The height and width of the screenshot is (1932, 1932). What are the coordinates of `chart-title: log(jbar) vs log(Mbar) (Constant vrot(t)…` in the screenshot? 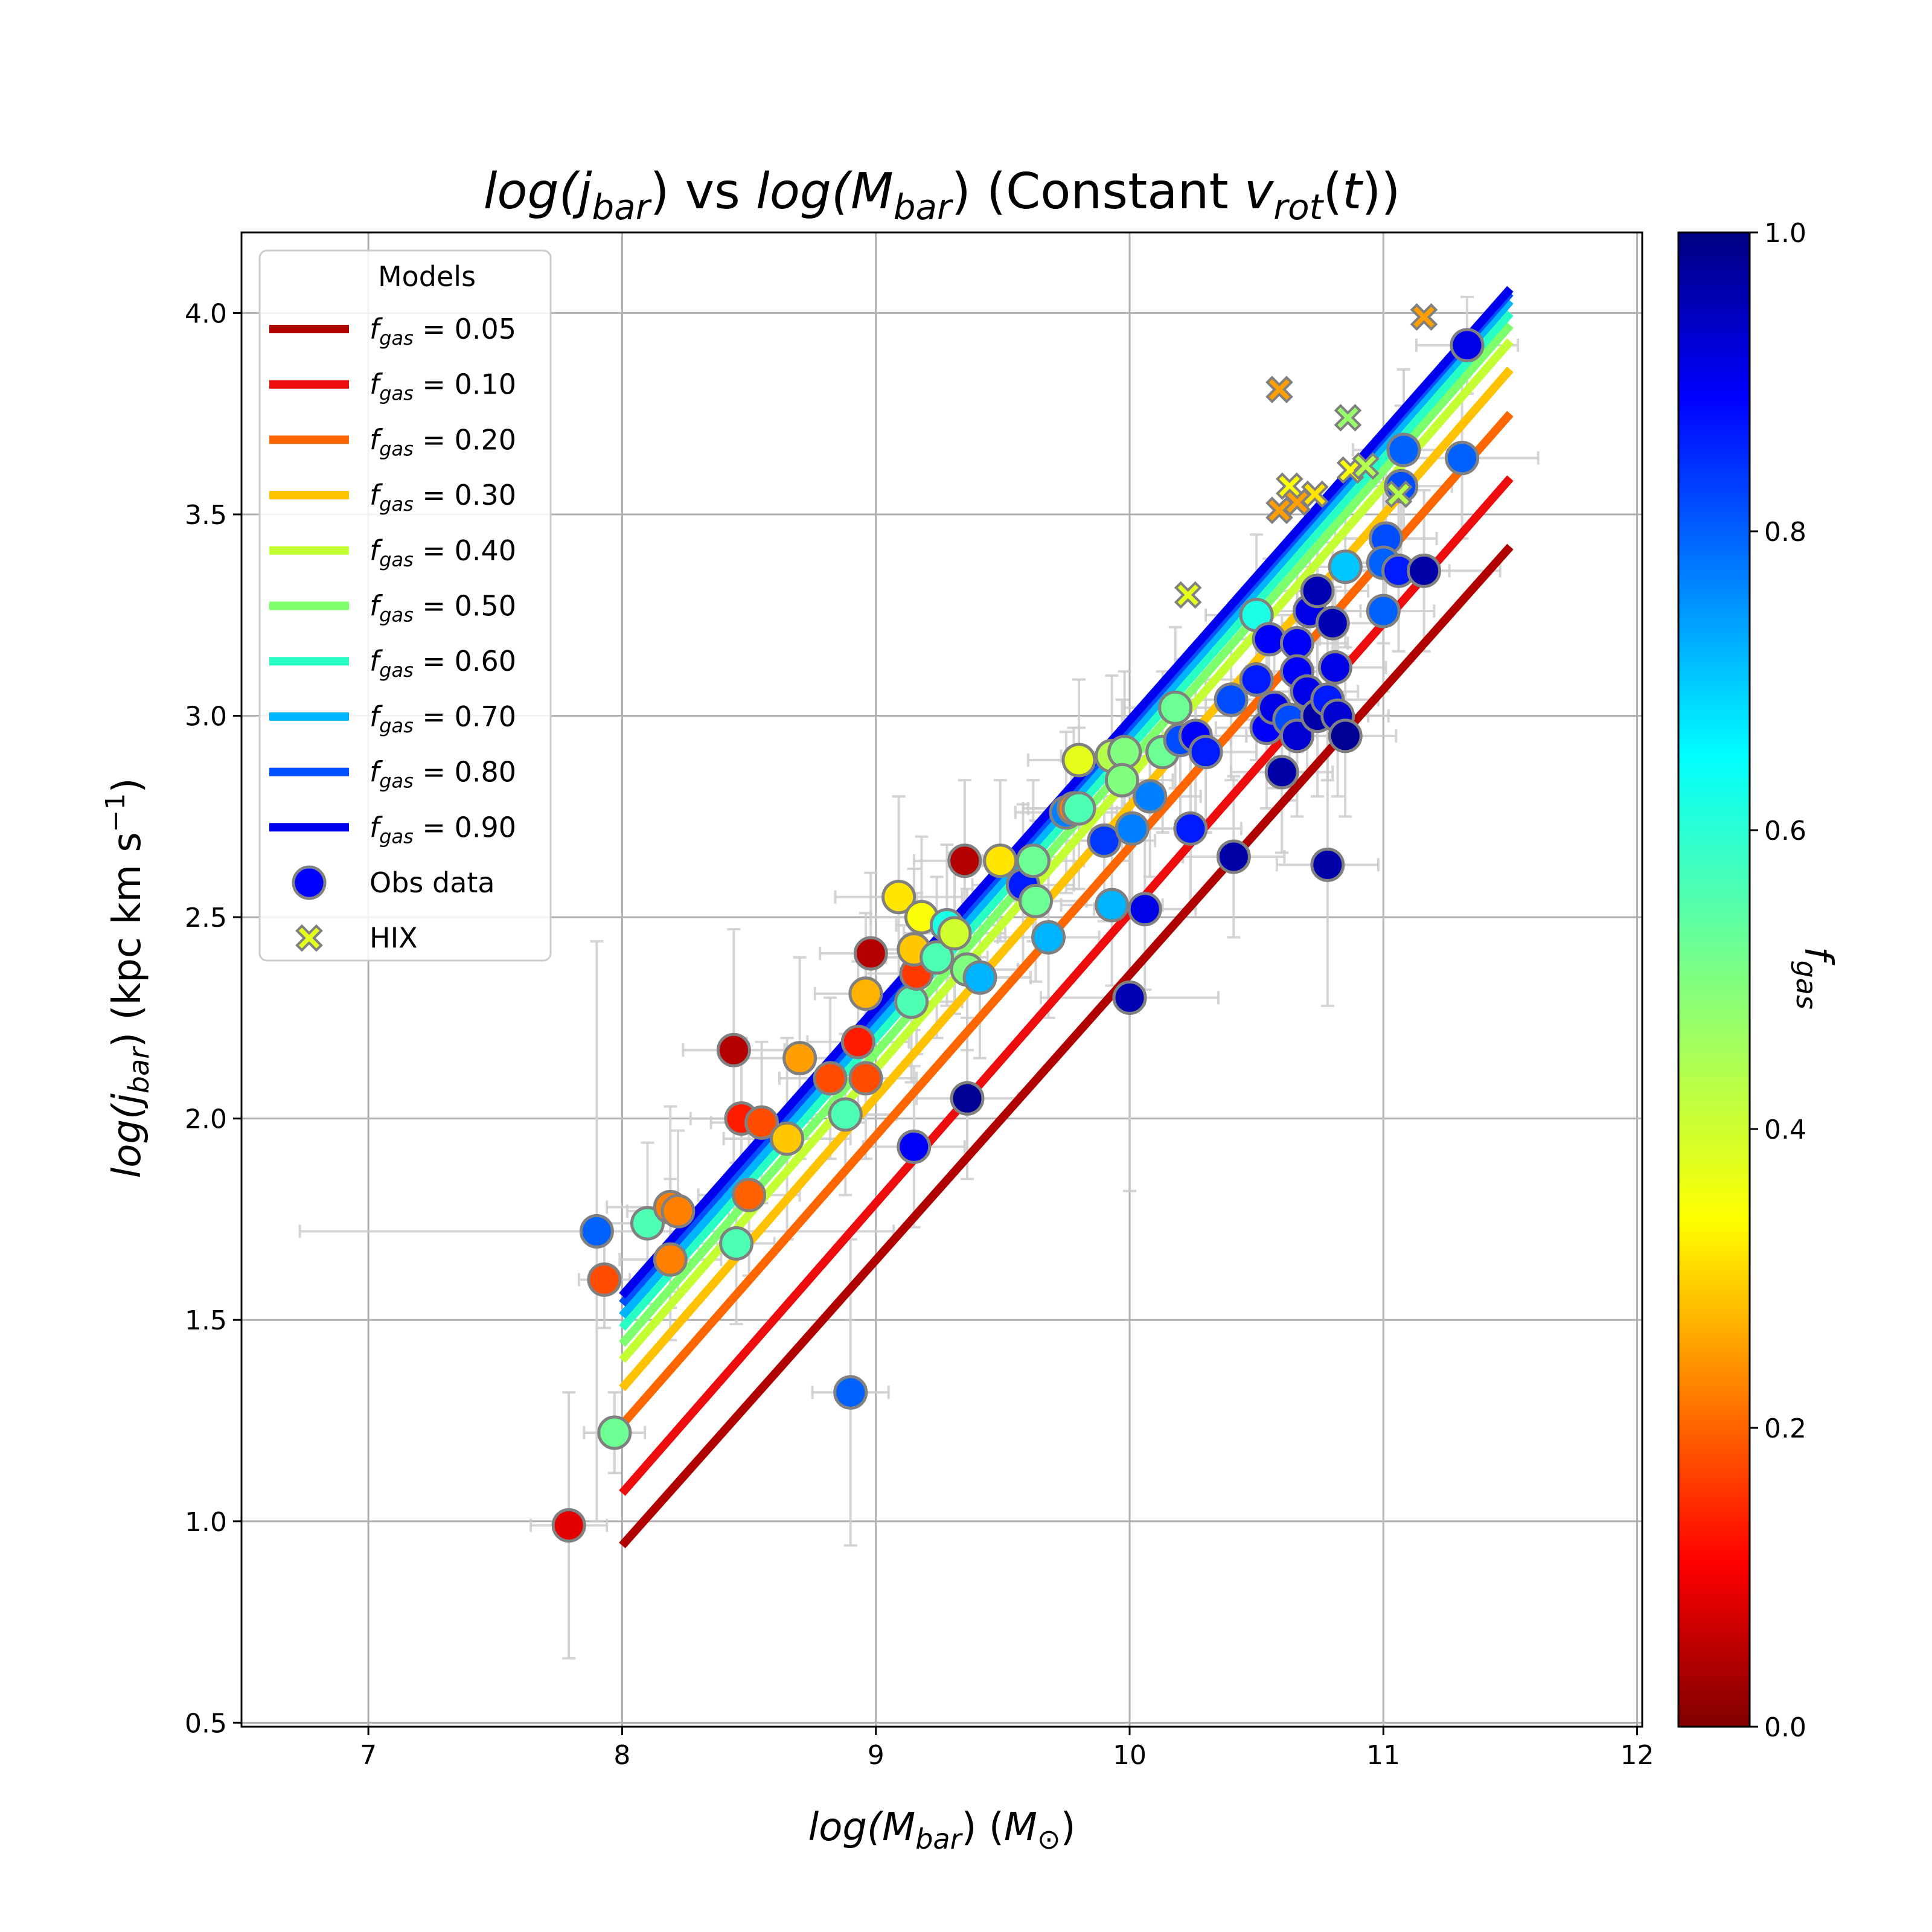 It's located at (943, 196).